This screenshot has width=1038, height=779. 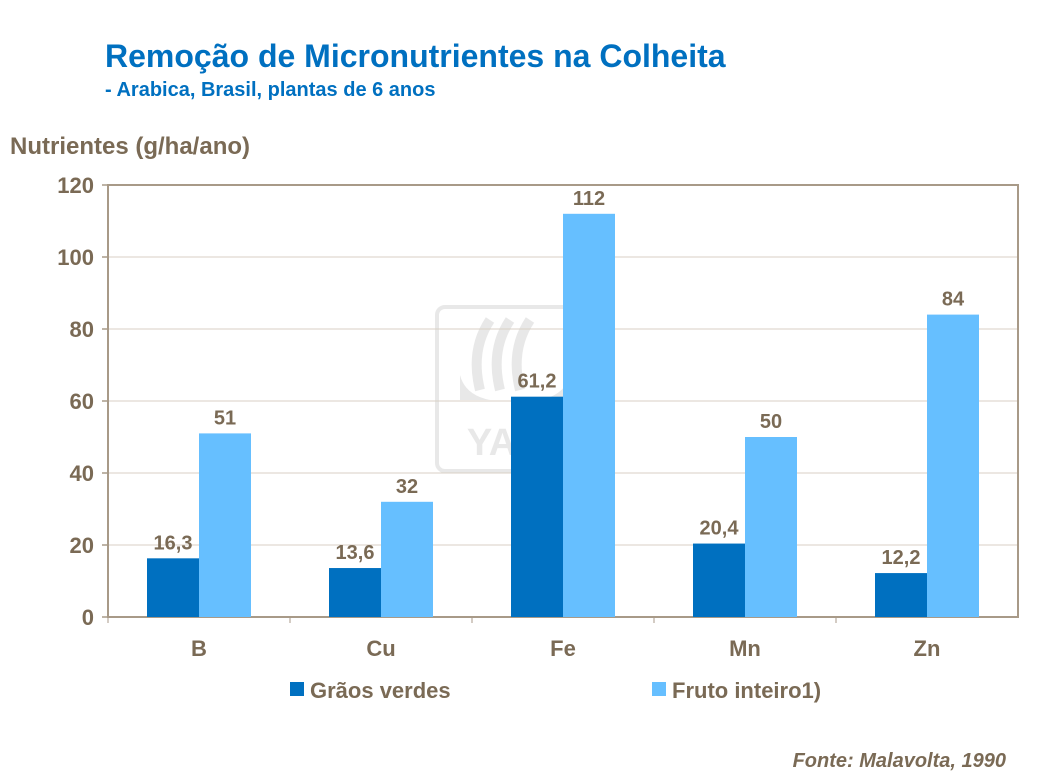 What do you see at coordinates (899, 761) in the screenshot?
I see `source-note: Fonte: Malavolta, 1990` at bounding box center [899, 761].